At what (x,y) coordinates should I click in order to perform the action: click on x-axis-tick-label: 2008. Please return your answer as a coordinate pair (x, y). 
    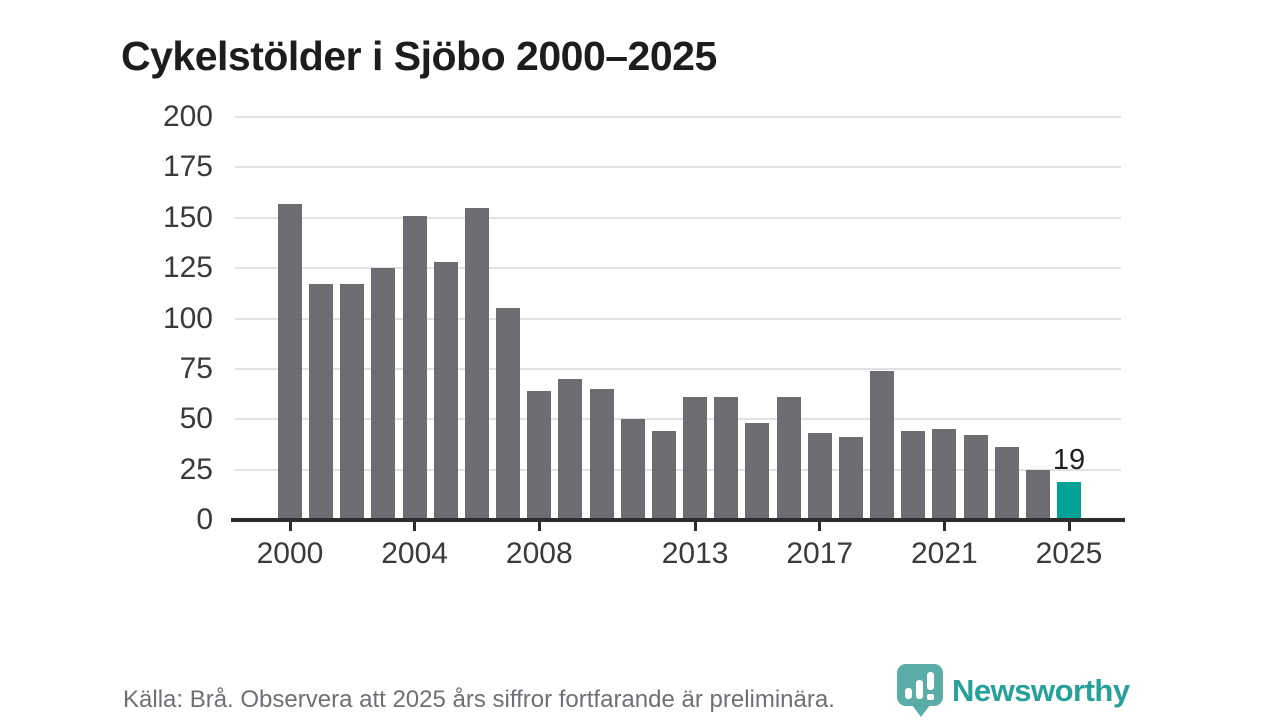
    Looking at the image, I should click on (539, 553).